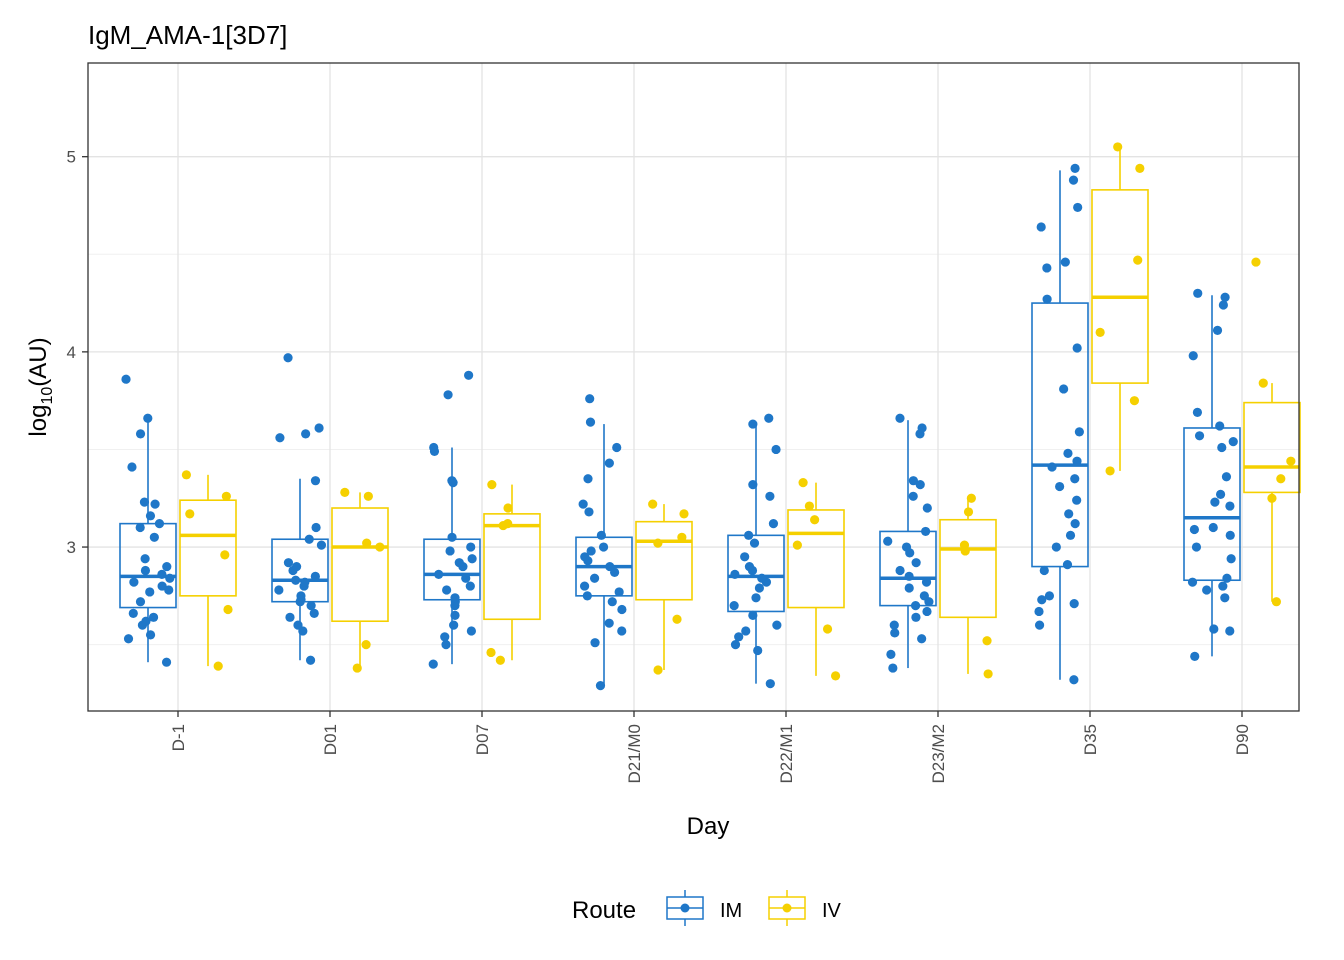 This screenshot has width=1344, height=960. I want to click on legend-key-im-point, so click(685, 908).